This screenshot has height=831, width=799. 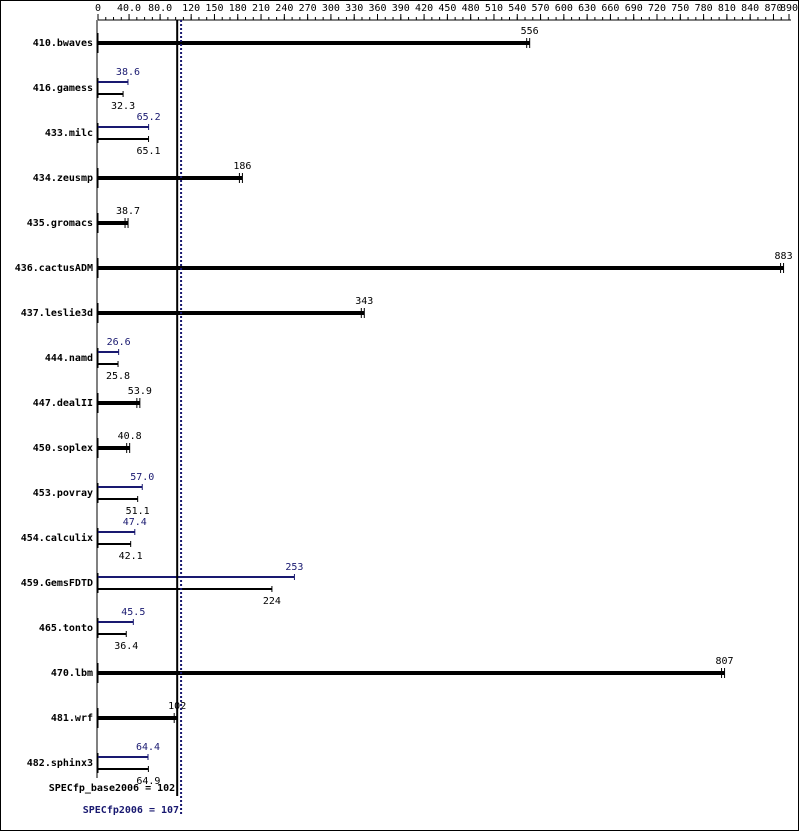 I want to click on category-label: 416.gamess, so click(x=63, y=88).